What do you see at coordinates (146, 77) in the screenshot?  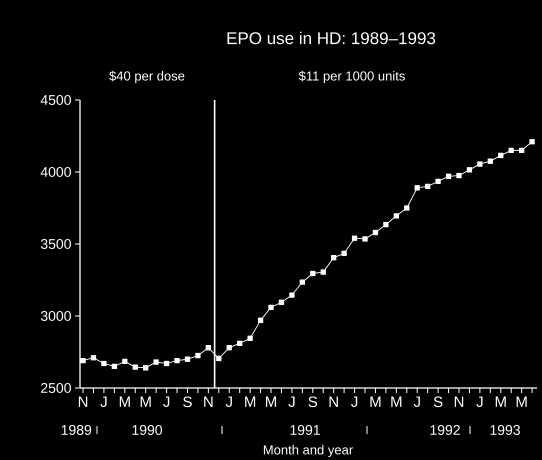 I see `text: $40 per dose` at bounding box center [146, 77].